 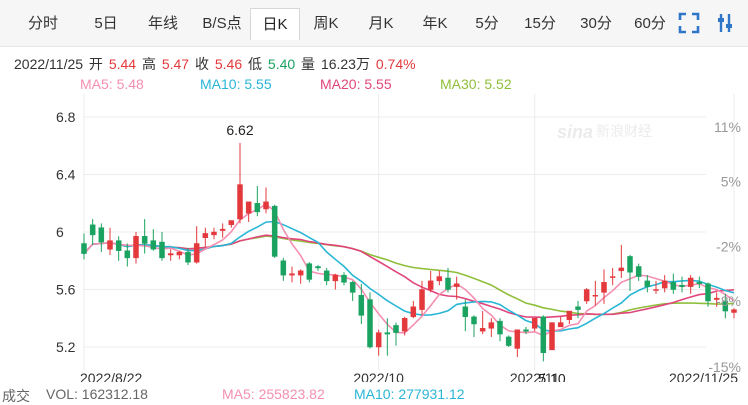 What do you see at coordinates (255, 64) in the screenshot?
I see `low-label: 低` at bounding box center [255, 64].